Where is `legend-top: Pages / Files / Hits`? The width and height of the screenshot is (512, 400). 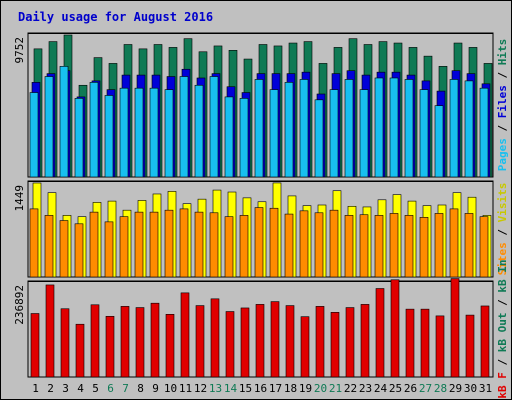 legend-top: Pages / Files / Hits is located at coordinates (502, 105).